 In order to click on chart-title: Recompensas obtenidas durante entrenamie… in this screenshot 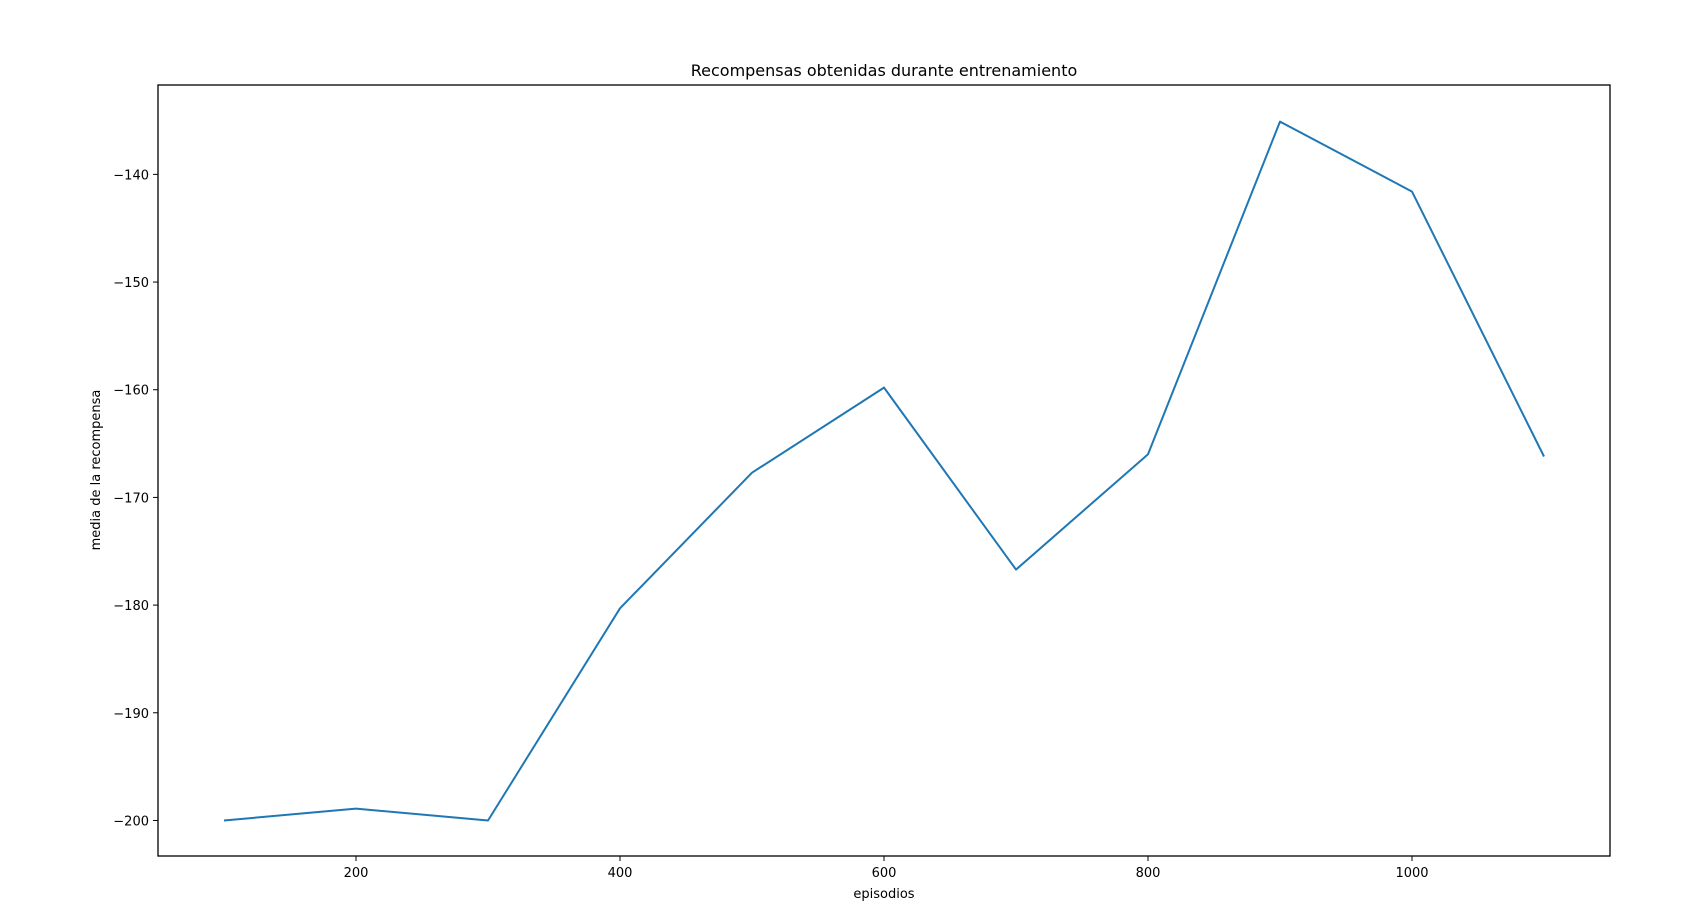, I will do `click(884, 70)`.